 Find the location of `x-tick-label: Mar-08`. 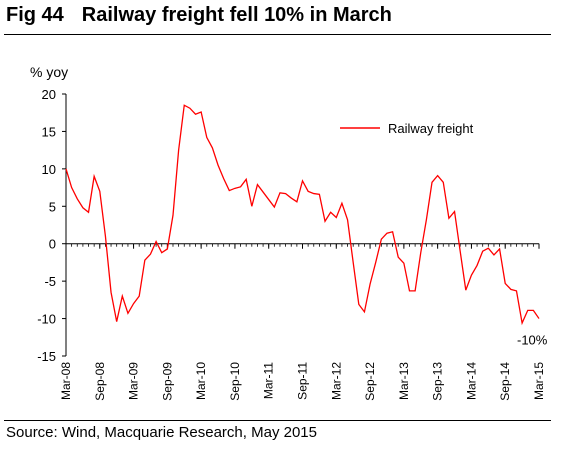

x-tick-label: Mar-08 is located at coordinates (66, 381).